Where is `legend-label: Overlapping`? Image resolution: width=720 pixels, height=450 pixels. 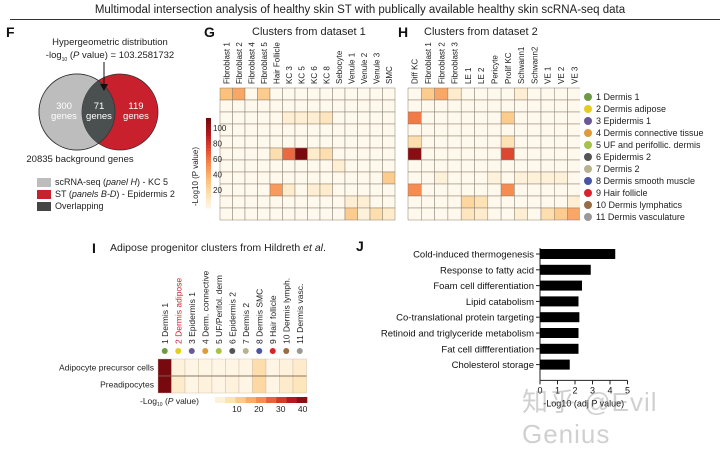 legend-label: Overlapping is located at coordinates (79, 206).